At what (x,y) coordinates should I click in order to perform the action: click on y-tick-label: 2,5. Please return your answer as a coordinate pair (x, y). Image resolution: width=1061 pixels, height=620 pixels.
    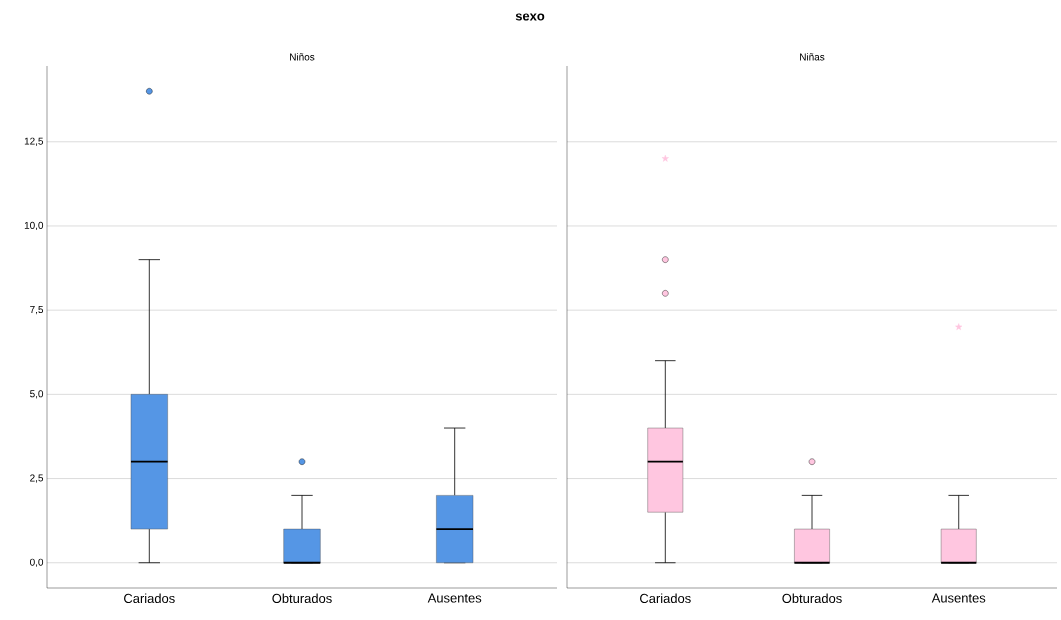
    Looking at the image, I should click on (37, 478).